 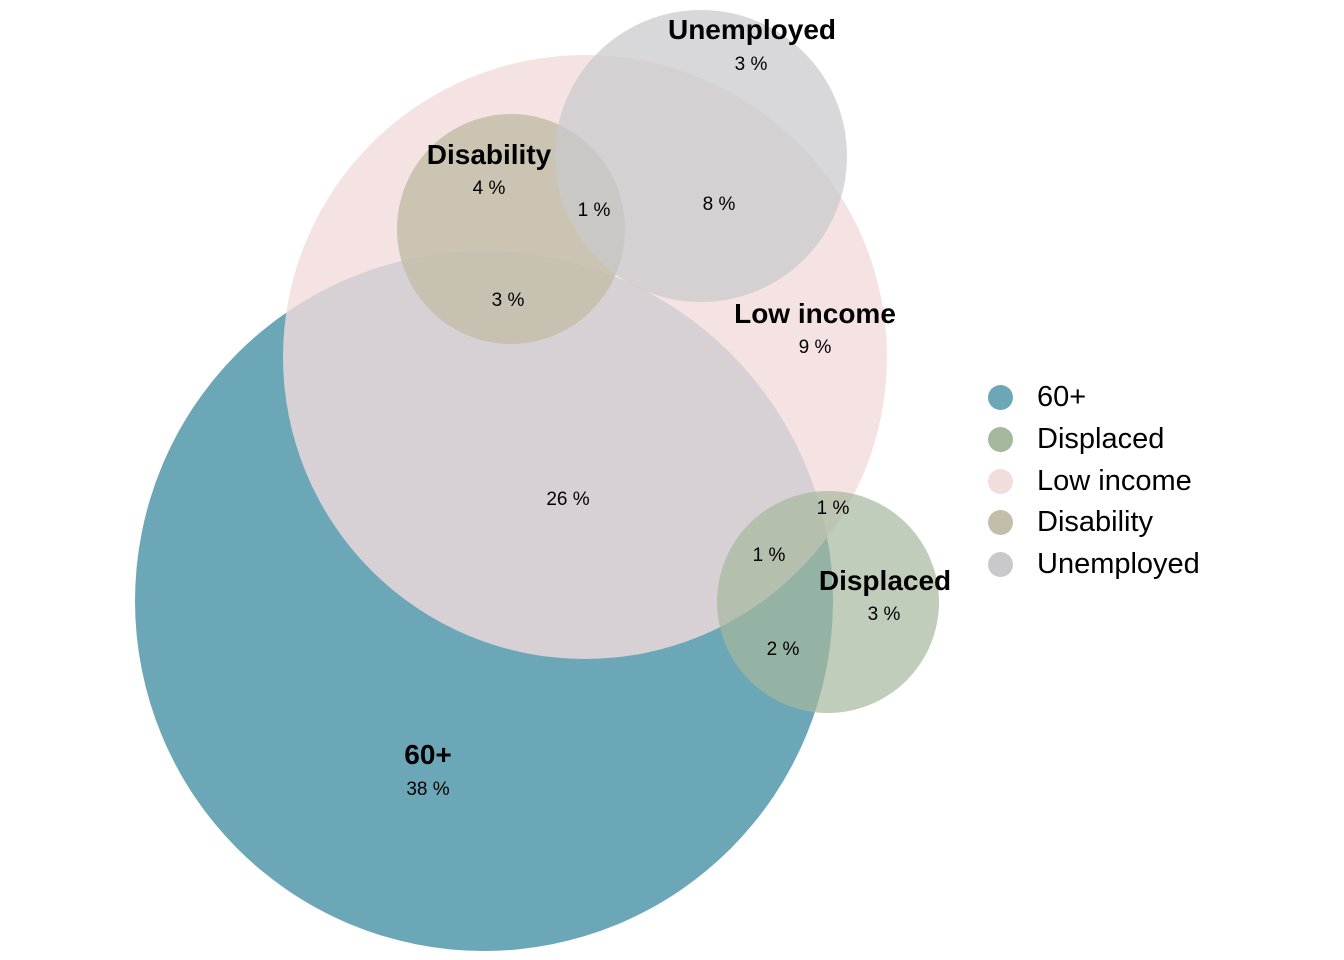 I want to click on set-title-displaced: Displaced, so click(x=885, y=580).